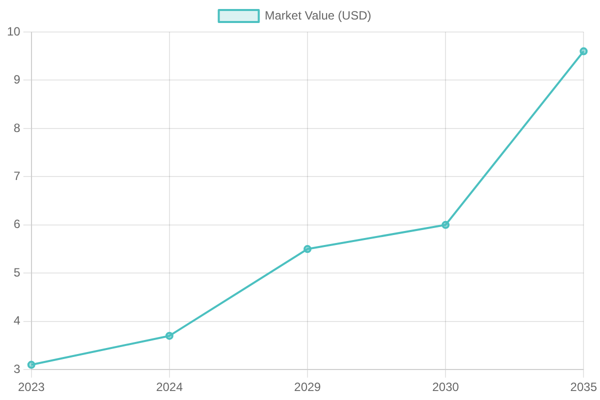  What do you see at coordinates (17, 79) in the screenshot?
I see `y-tick-label: 9` at bounding box center [17, 79].